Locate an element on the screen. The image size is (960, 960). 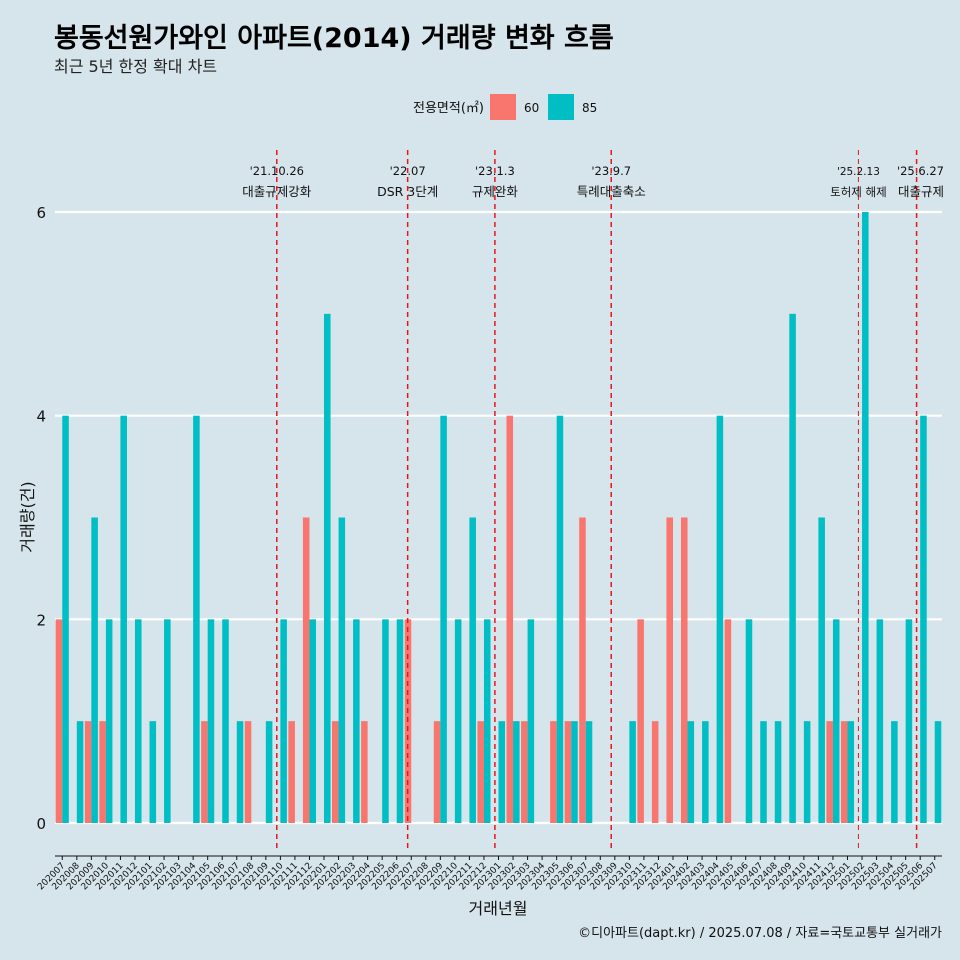
y-tick-label: 6 is located at coordinates (41, 213).